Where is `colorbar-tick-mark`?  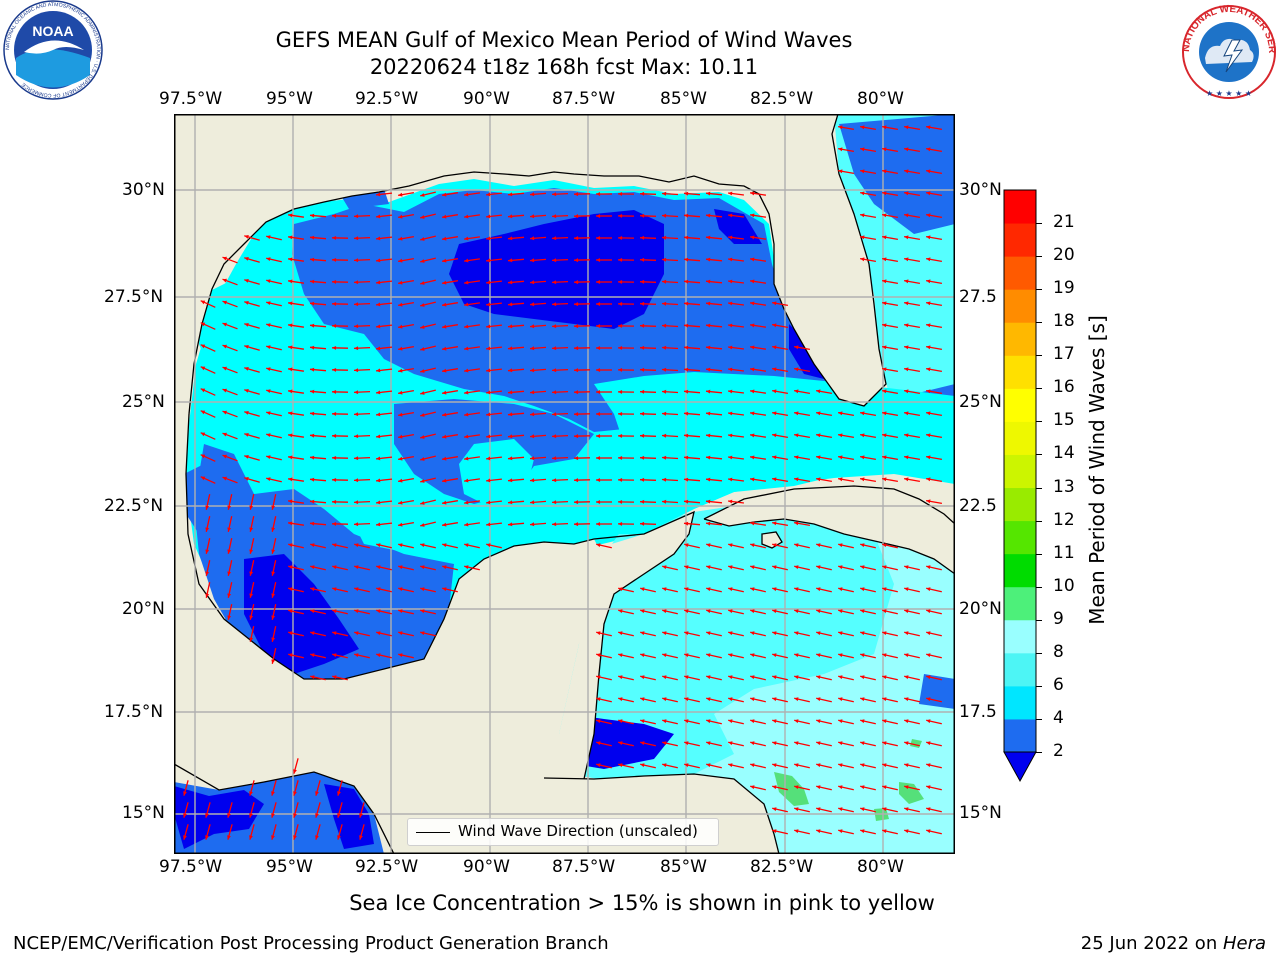
colorbar-tick-mark is located at coordinates (1039, 389).